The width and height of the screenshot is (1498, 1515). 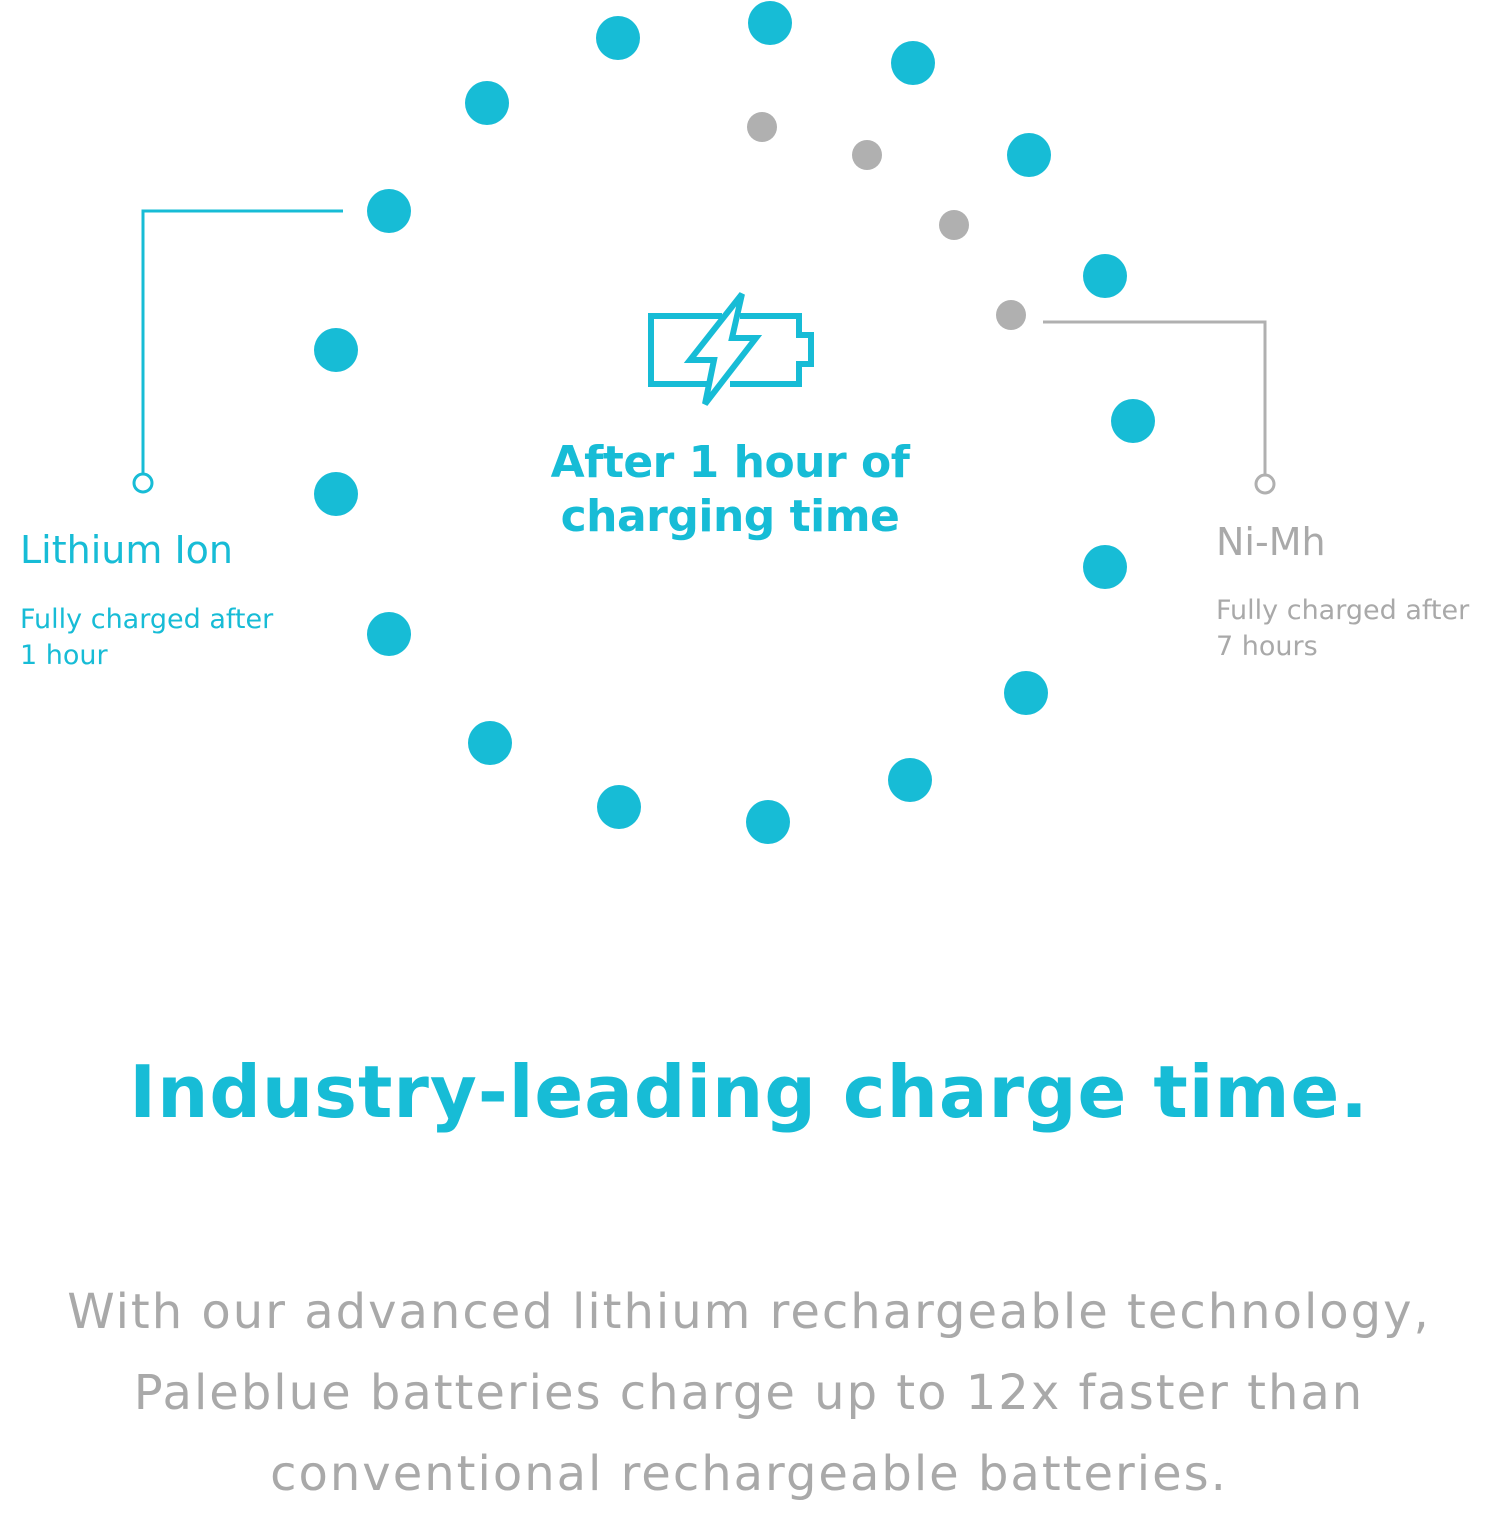 I want to click on lithium-subtitle: Fully charged after 1 hour, so click(x=146, y=638).